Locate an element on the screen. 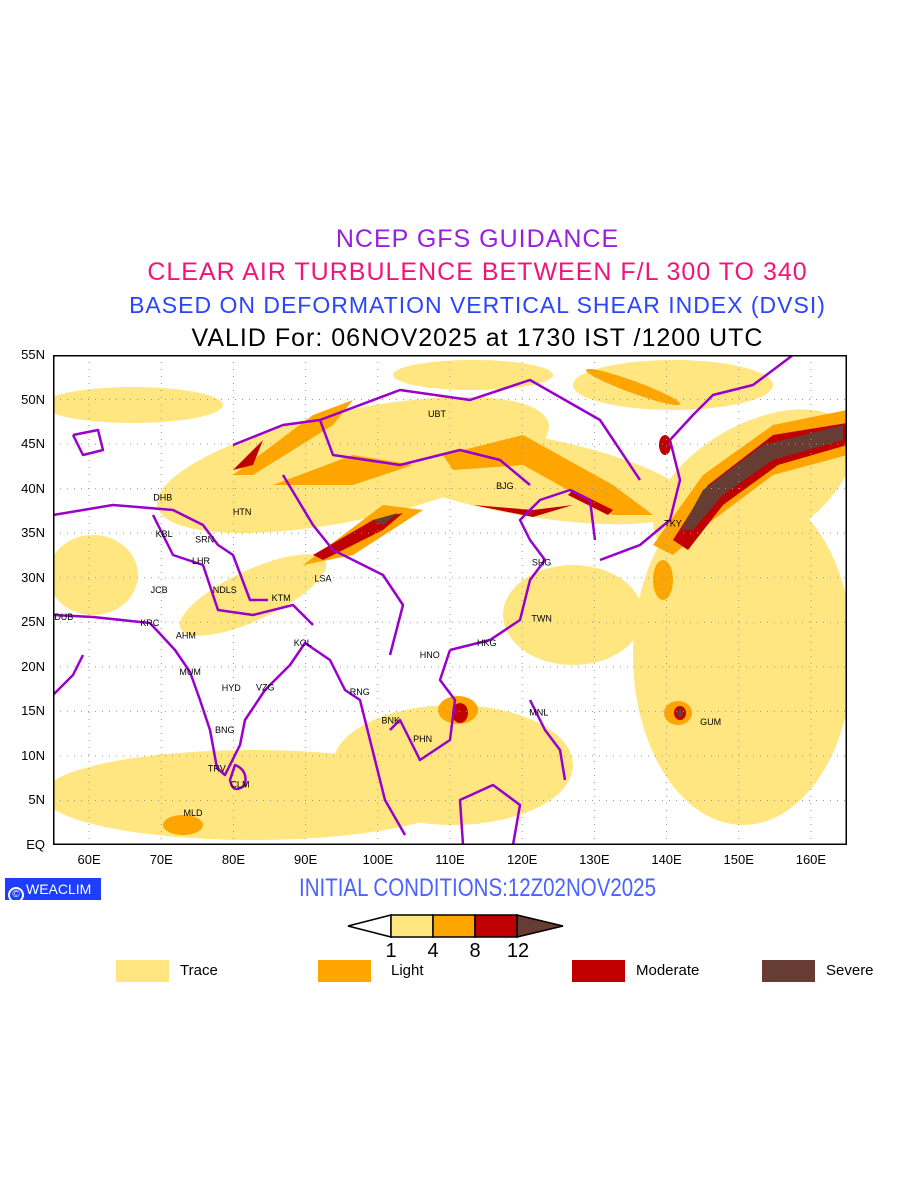 This screenshot has width=900, height=1200. legend-label-severe: Severe is located at coordinates (850, 970).